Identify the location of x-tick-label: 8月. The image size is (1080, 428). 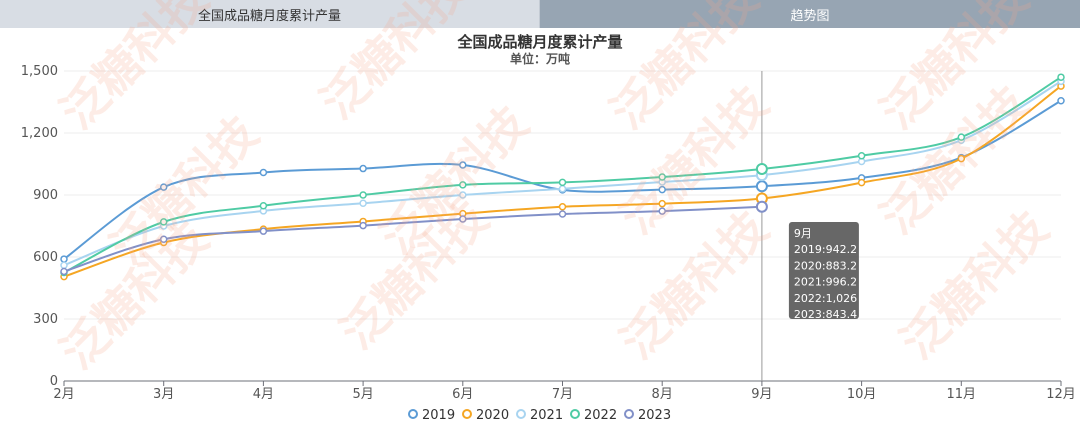
(662, 394).